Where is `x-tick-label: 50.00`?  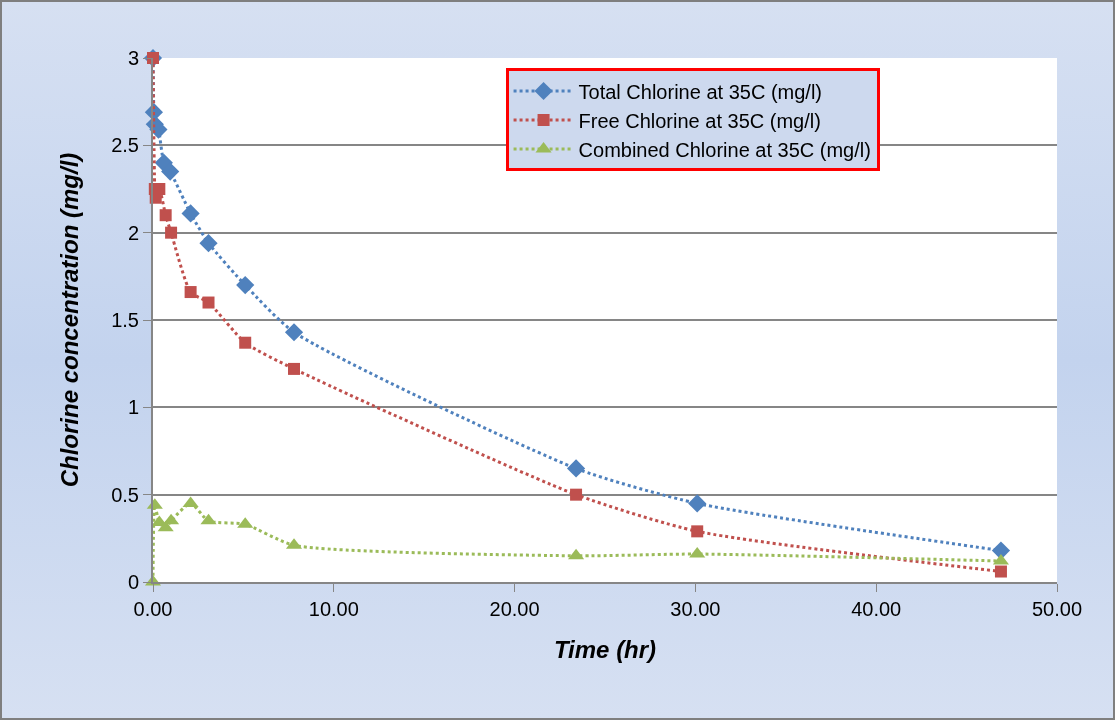
x-tick-label: 50.00 is located at coordinates (1057, 609).